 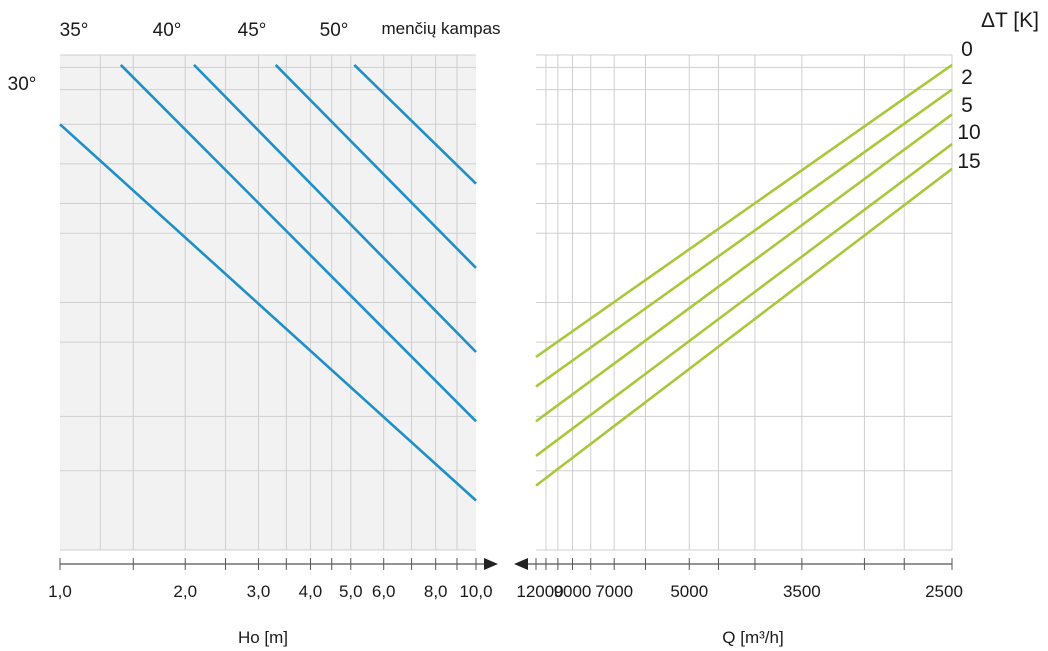 I want to click on blade-angle-label: 40°, so click(x=167, y=30).